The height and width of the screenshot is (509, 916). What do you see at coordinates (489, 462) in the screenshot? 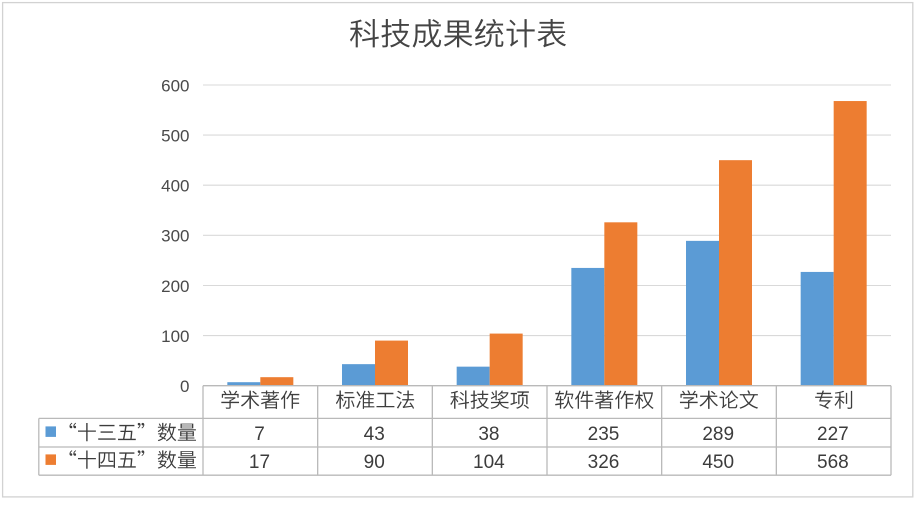
I see `svg-text: 104` at bounding box center [489, 462].